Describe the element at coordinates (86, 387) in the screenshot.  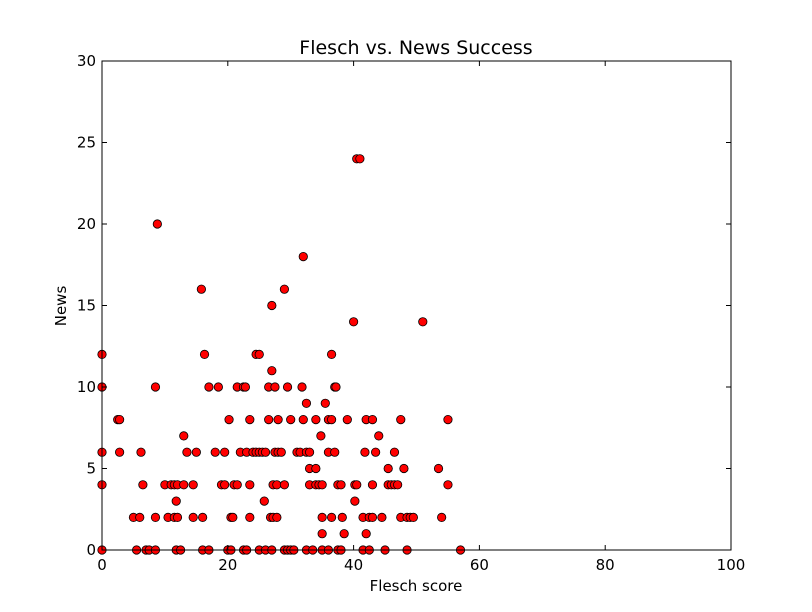
I see `y-tick-label: 10` at that location.